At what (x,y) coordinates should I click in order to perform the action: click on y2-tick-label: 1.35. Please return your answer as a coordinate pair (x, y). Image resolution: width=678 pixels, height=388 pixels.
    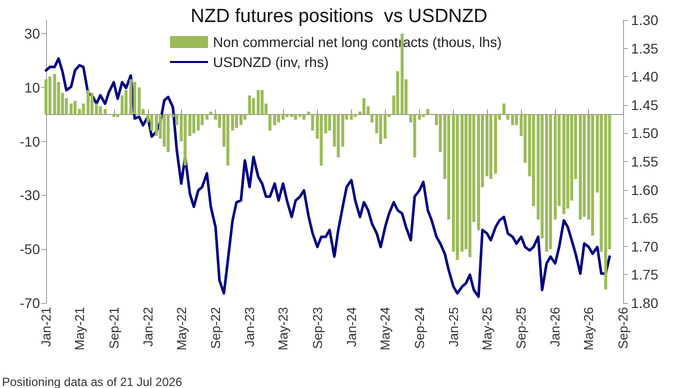
    Looking at the image, I should click on (644, 48).